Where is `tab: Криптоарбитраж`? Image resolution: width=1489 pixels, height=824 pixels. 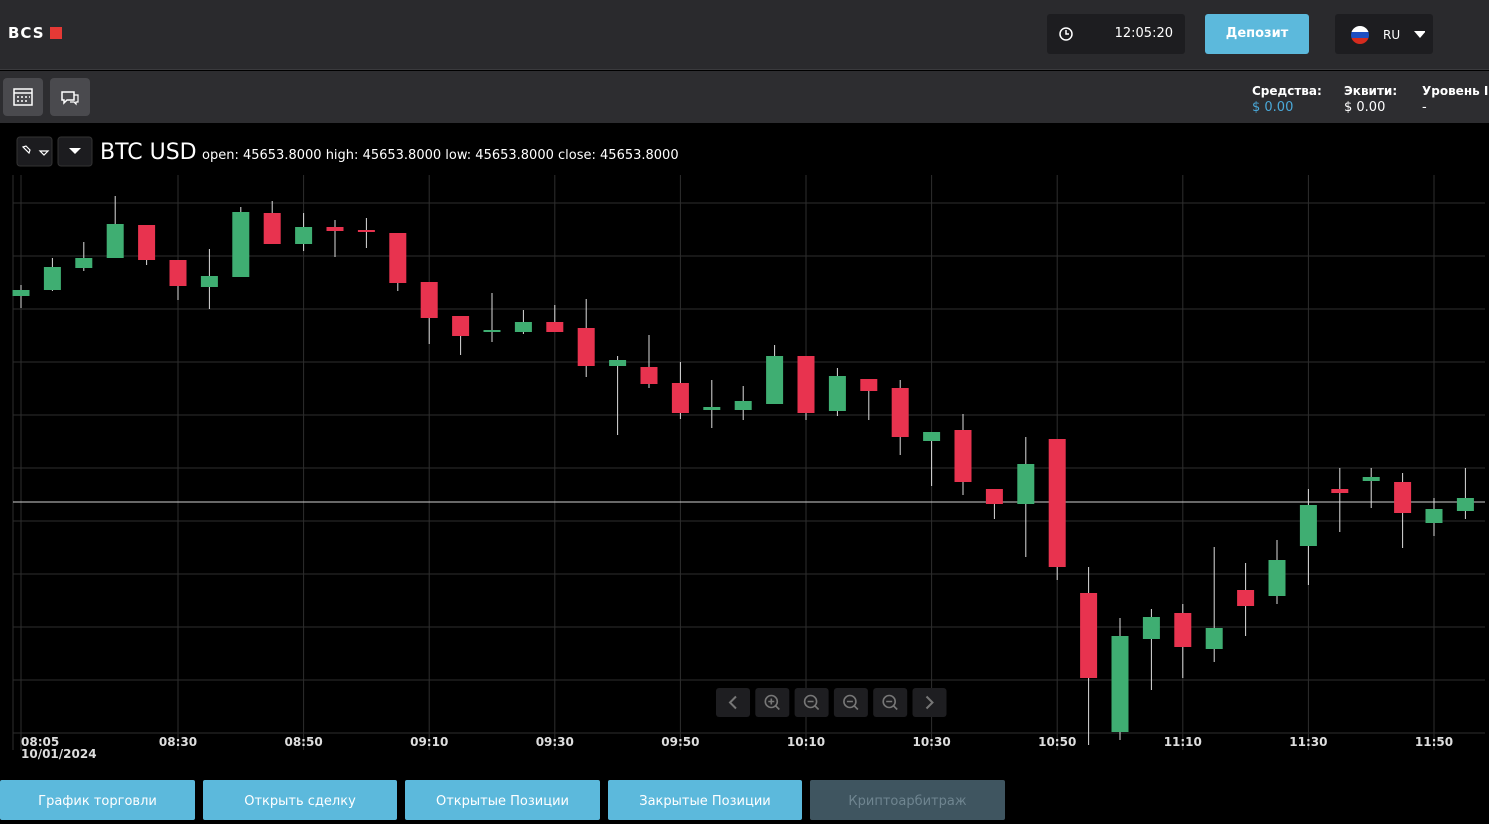
tab: Криптоарбитраж is located at coordinates (907, 800).